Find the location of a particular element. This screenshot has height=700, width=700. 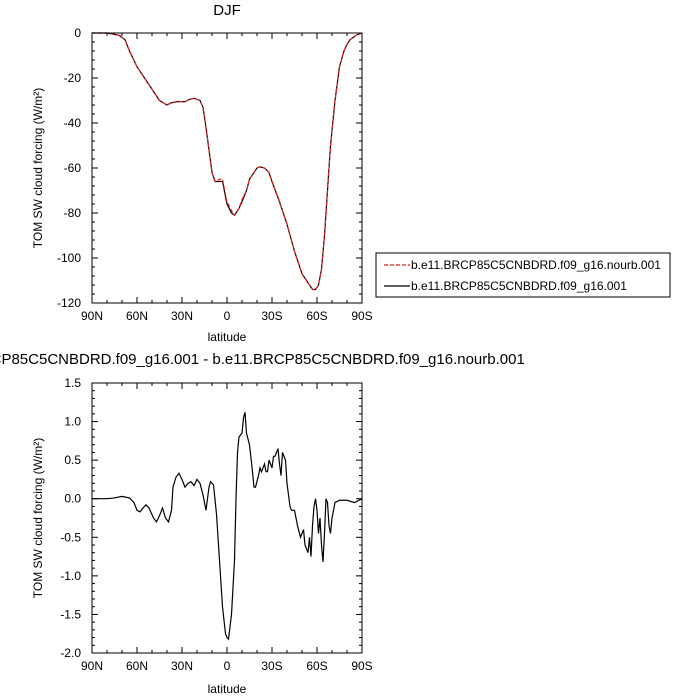

top-chart-title: DJF is located at coordinates (227, 10).